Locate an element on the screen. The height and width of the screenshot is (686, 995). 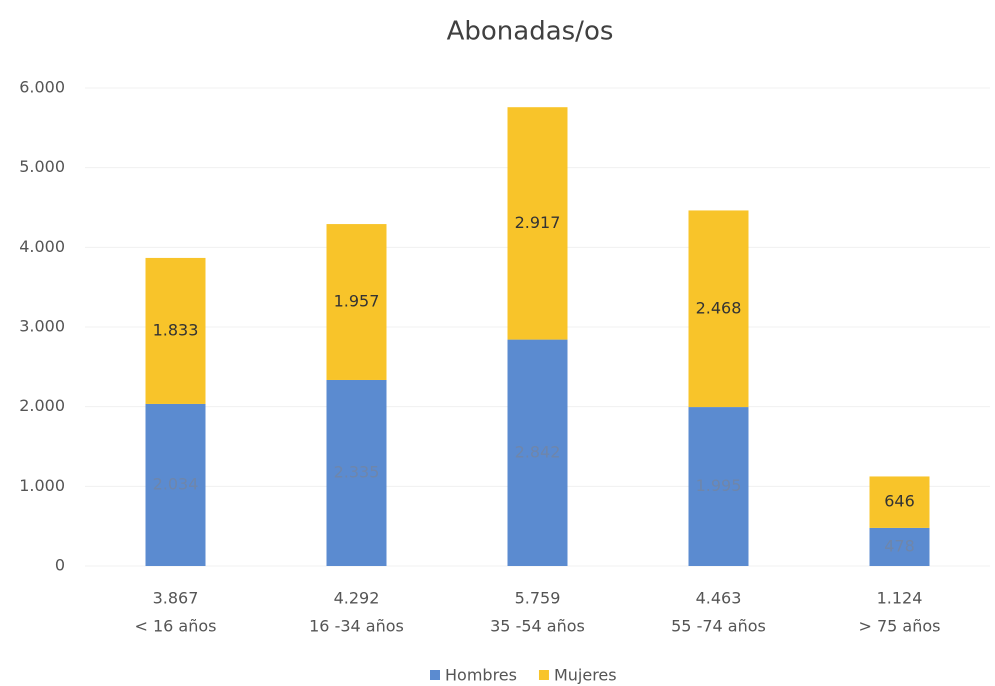
y-tick-label: 3.000 is located at coordinates (42, 326).